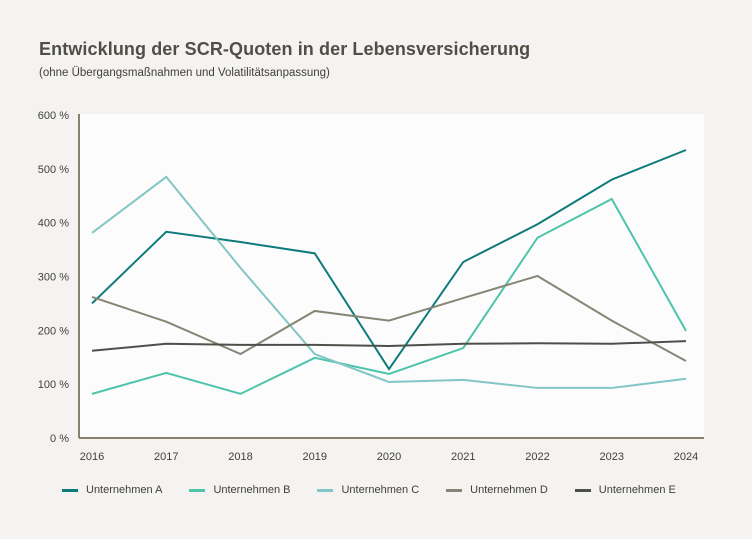 This screenshot has height=539, width=752. Describe the element at coordinates (53, 116) in the screenshot. I see `y-tick-label: 600 %` at that location.